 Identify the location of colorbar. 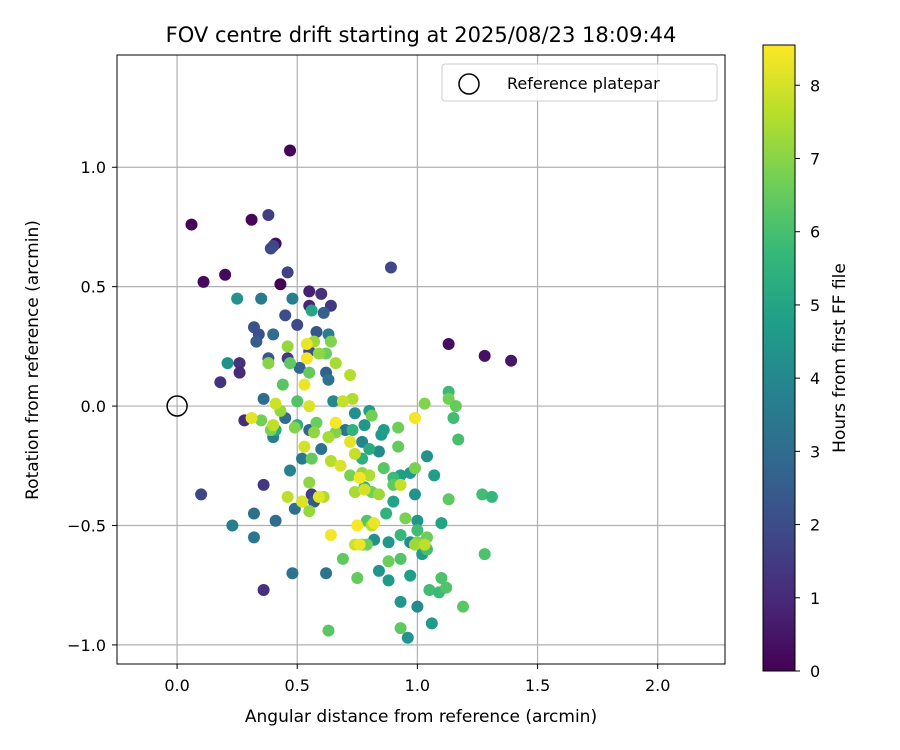
(779, 358).